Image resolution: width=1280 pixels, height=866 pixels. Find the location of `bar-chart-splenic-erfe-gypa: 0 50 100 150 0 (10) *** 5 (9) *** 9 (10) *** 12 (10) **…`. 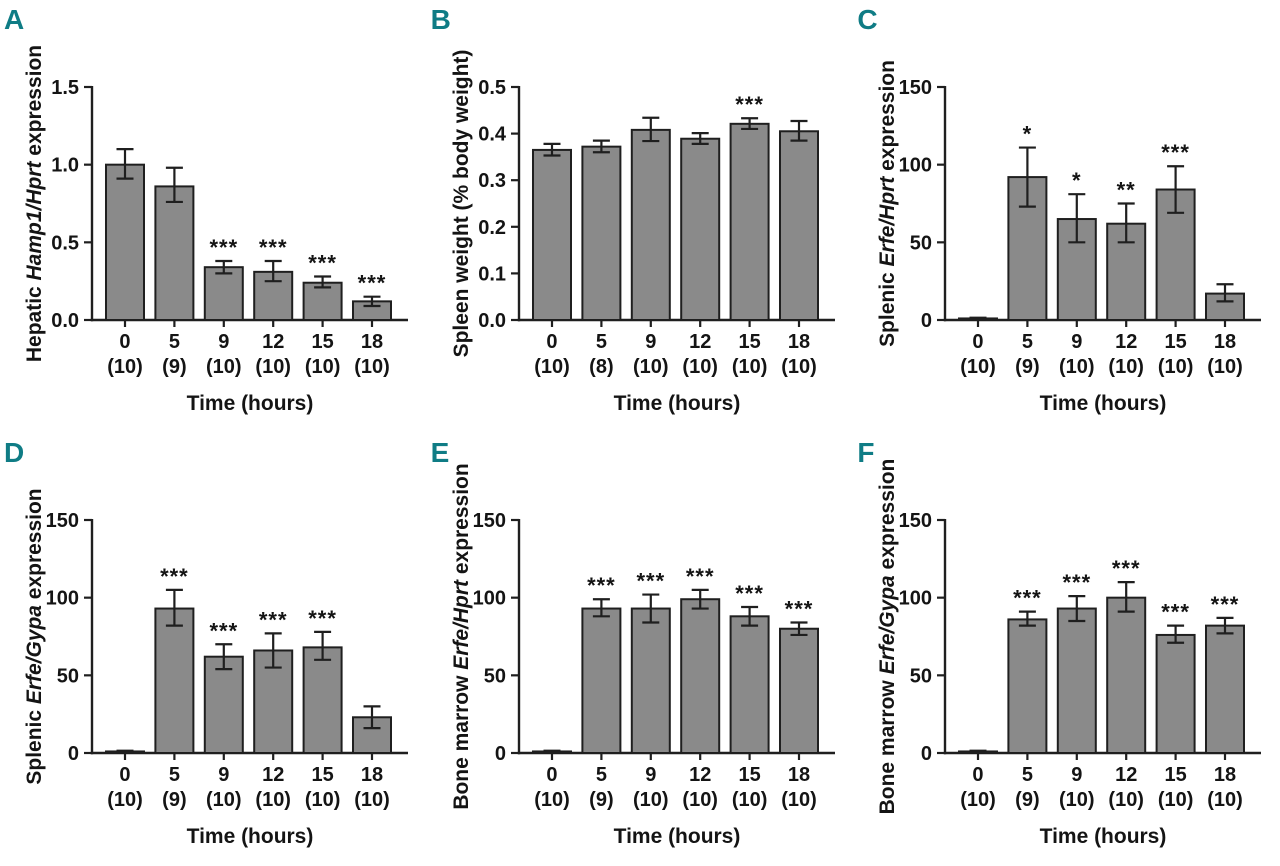

bar-chart-splenic-erfe-gypa: 0 50 100 150 0 (10) *** 5 (9) *** 9 (10) *** 12 (10) **… is located at coordinates (215, 668).